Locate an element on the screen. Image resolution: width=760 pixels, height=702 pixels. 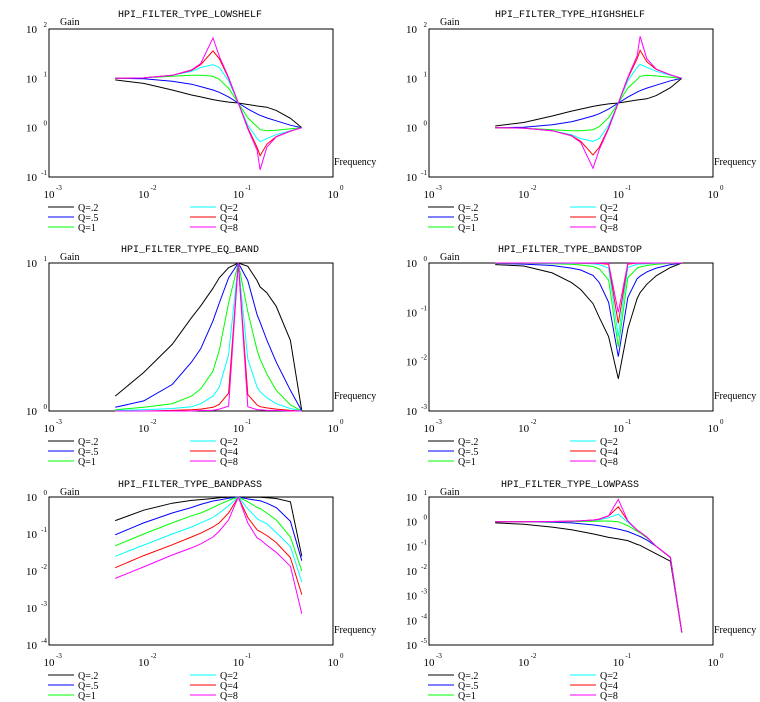
chart-title: HPI_FILTER_TYPE_BANDSTOP is located at coordinates (570, 250).